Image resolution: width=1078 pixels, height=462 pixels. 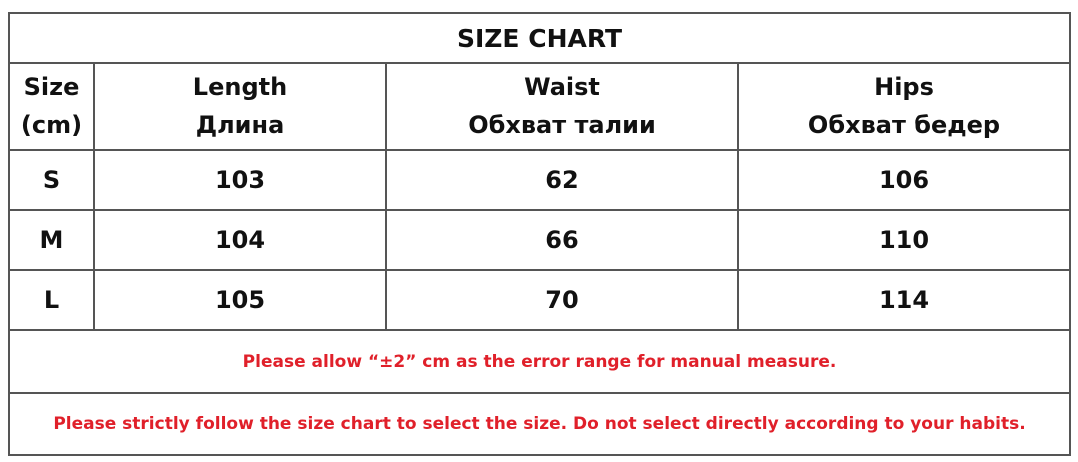 I want to click on header-line: Waist, so click(x=562, y=87).